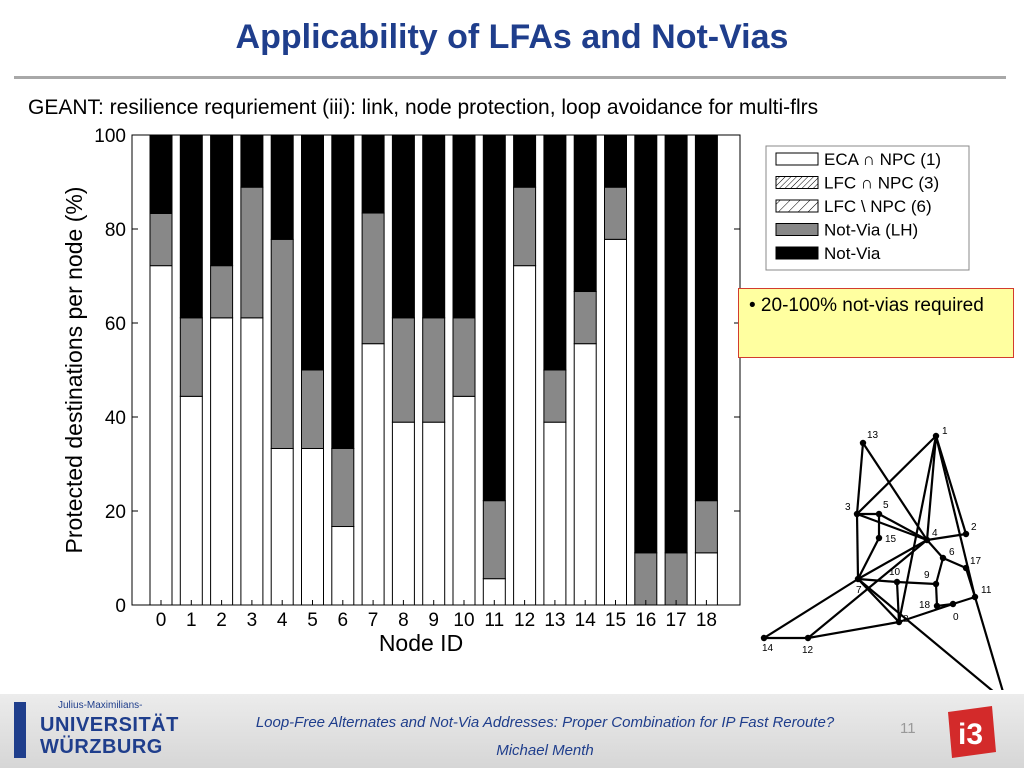 The image size is (1024, 768). Describe the element at coordinates (282, 620) in the screenshot. I see `x-tick-label: 4` at that location.